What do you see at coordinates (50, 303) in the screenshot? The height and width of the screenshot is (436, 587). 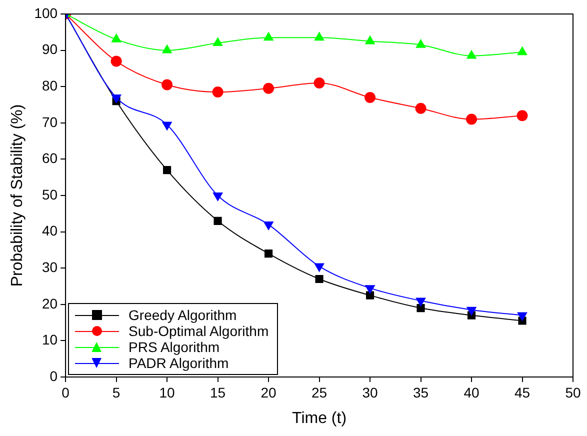 I see `y-tick-label: 20` at bounding box center [50, 303].